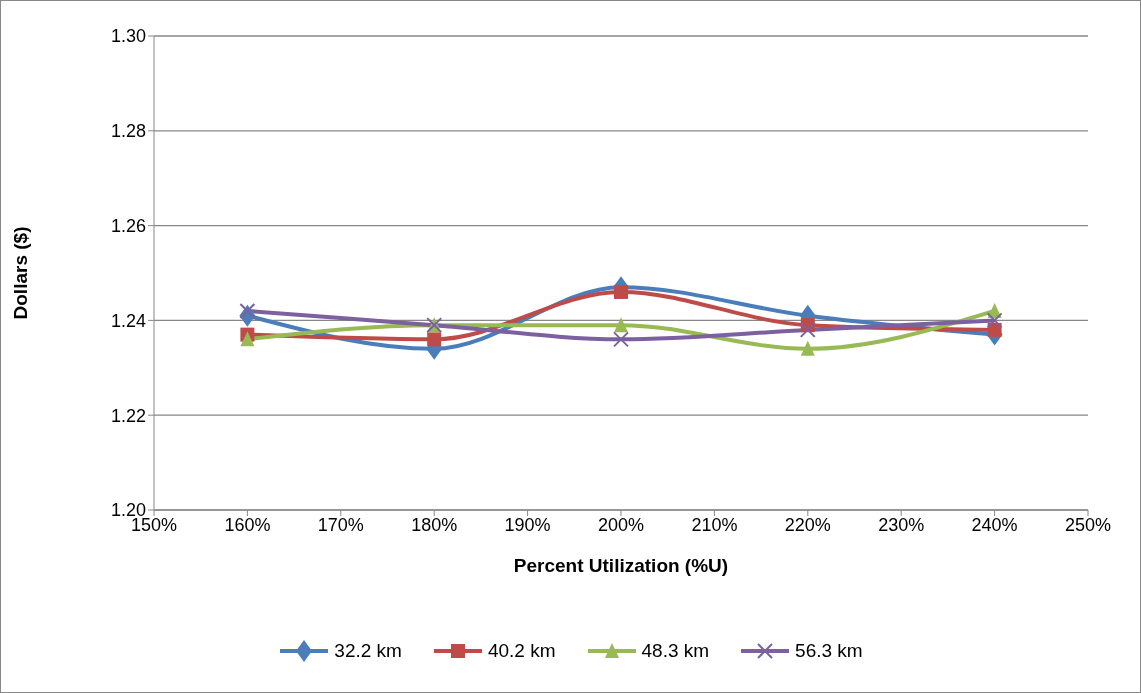 The height and width of the screenshot is (693, 1141). Describe the element at coordinates (994, 524) in the screenshot. I see `x-tick-label: 240%` at that location.